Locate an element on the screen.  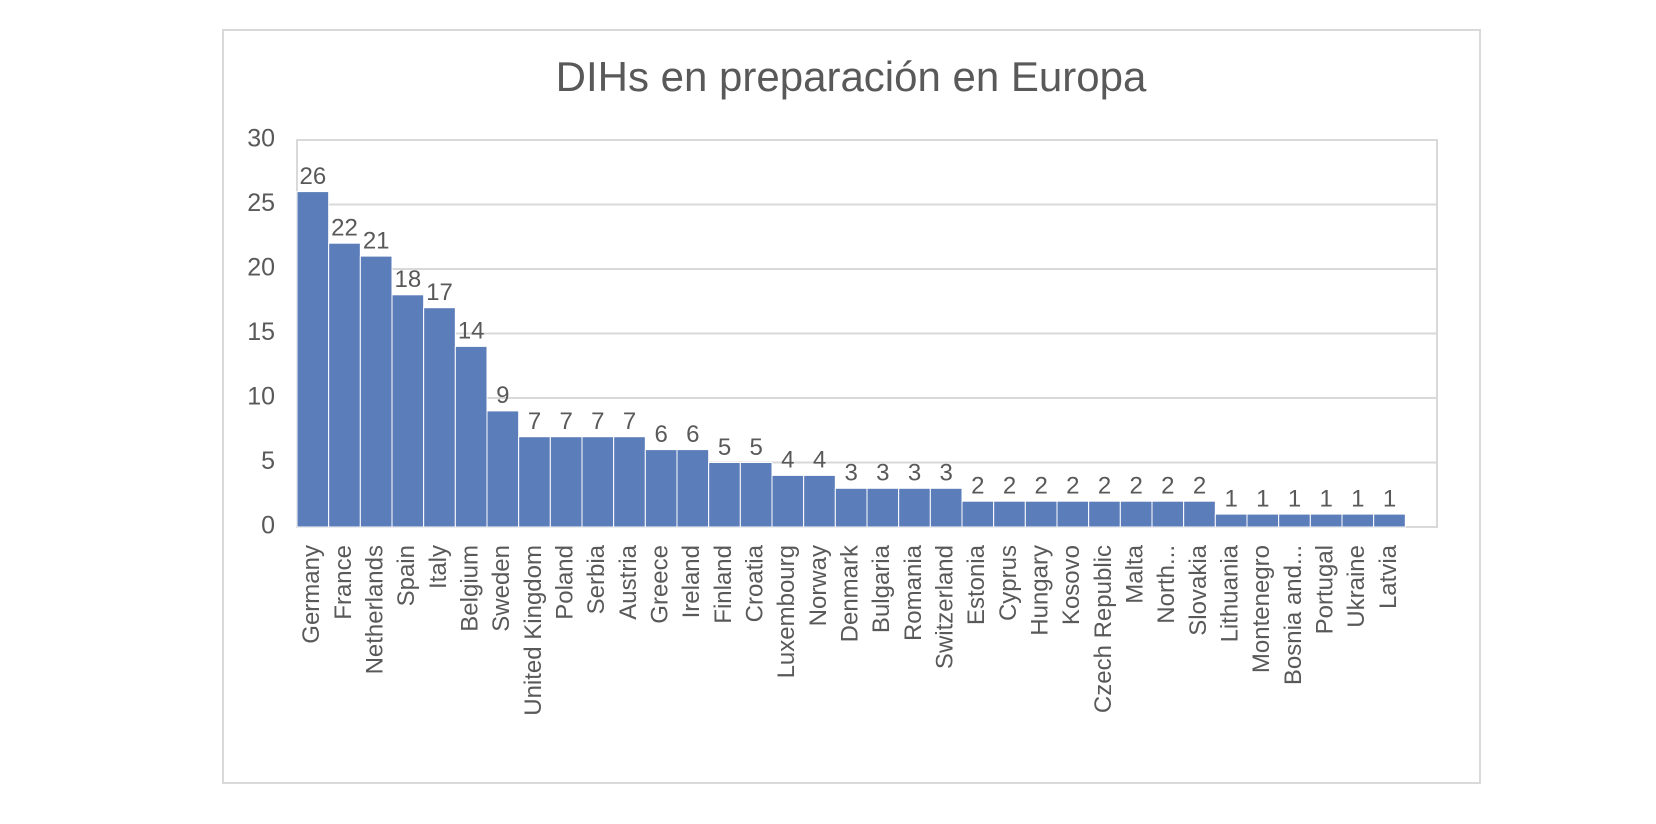
x-tick-label: Portugal is located at coordinates (1325, 589).